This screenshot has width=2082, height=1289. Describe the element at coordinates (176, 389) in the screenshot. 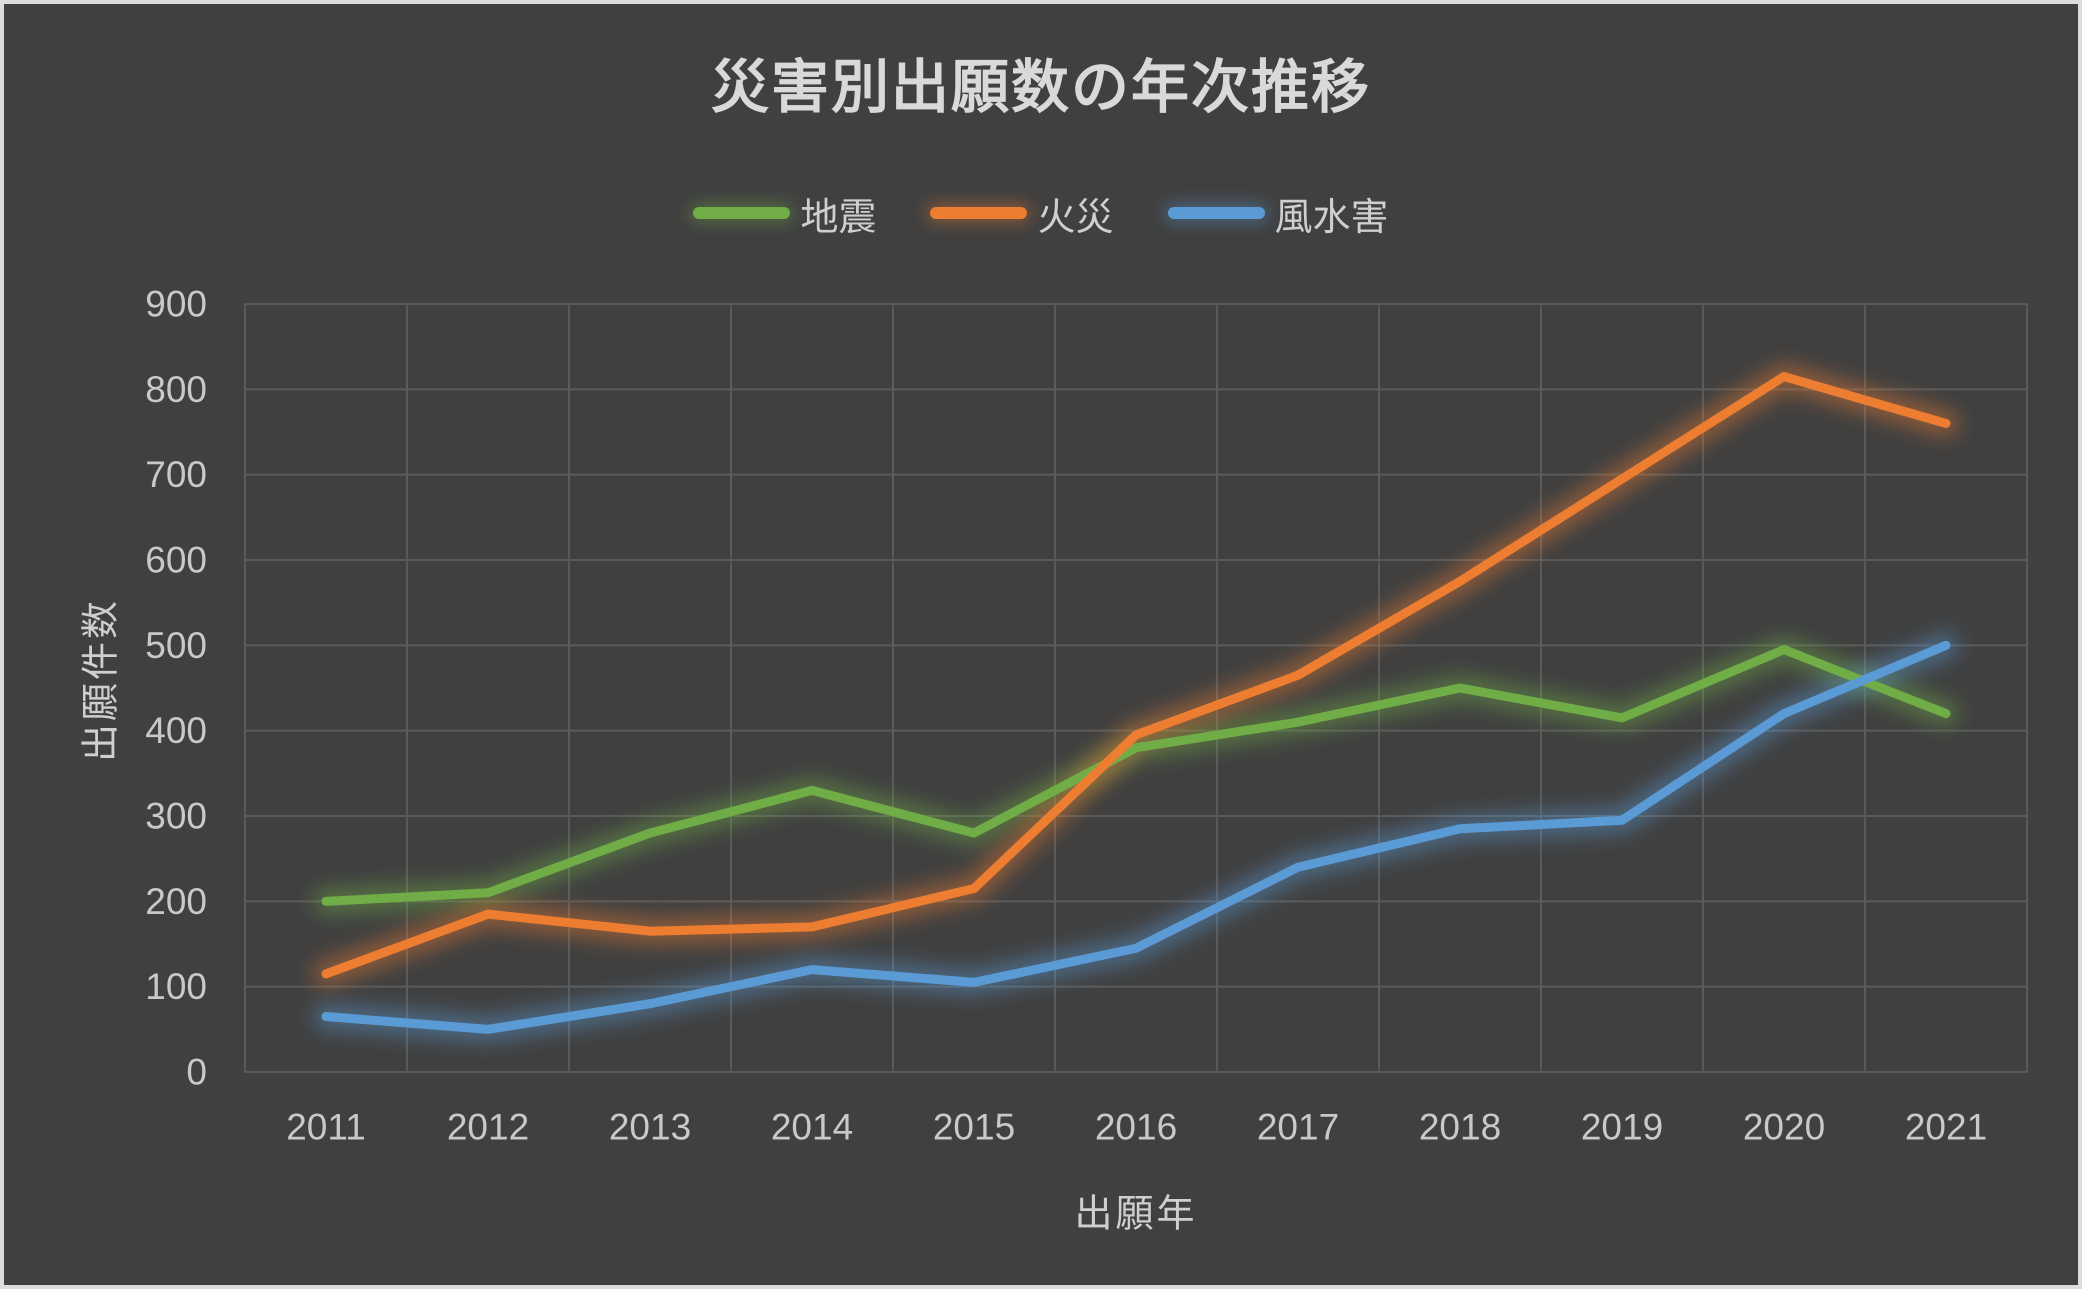

I see `y-tick-label: 800` at that location.